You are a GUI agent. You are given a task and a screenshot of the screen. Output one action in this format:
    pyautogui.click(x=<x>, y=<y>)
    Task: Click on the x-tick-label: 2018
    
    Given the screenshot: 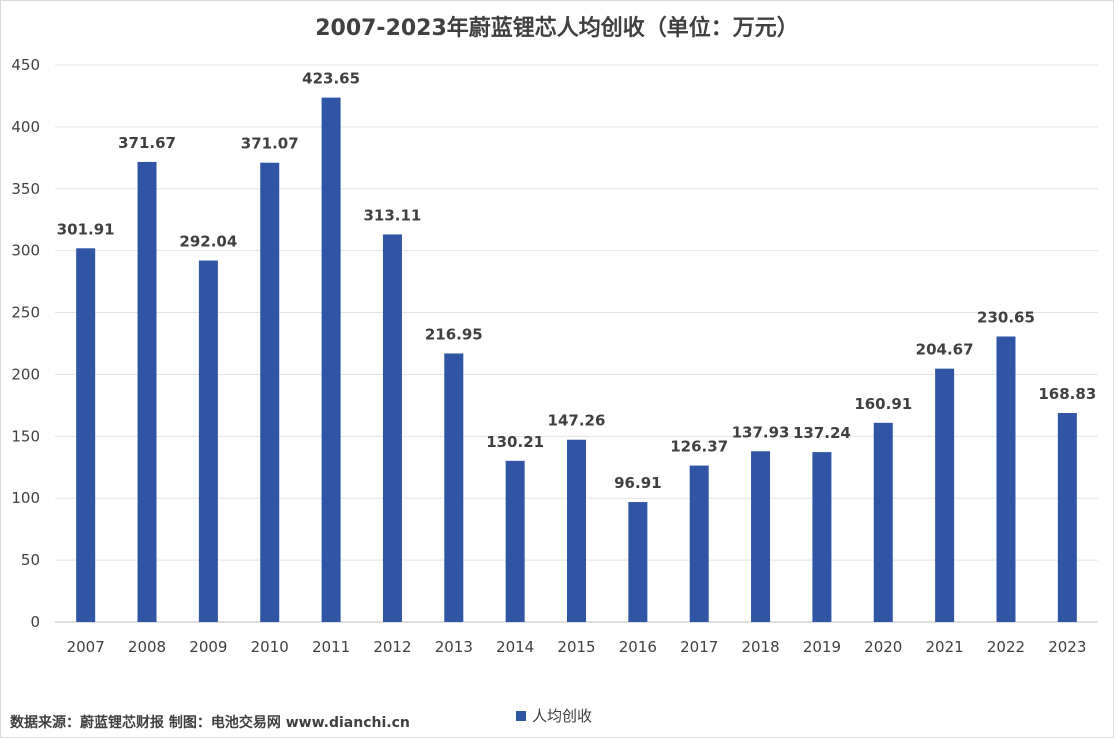 What is the action you would take?
    pyautogui.click(x=760, y=647)
    